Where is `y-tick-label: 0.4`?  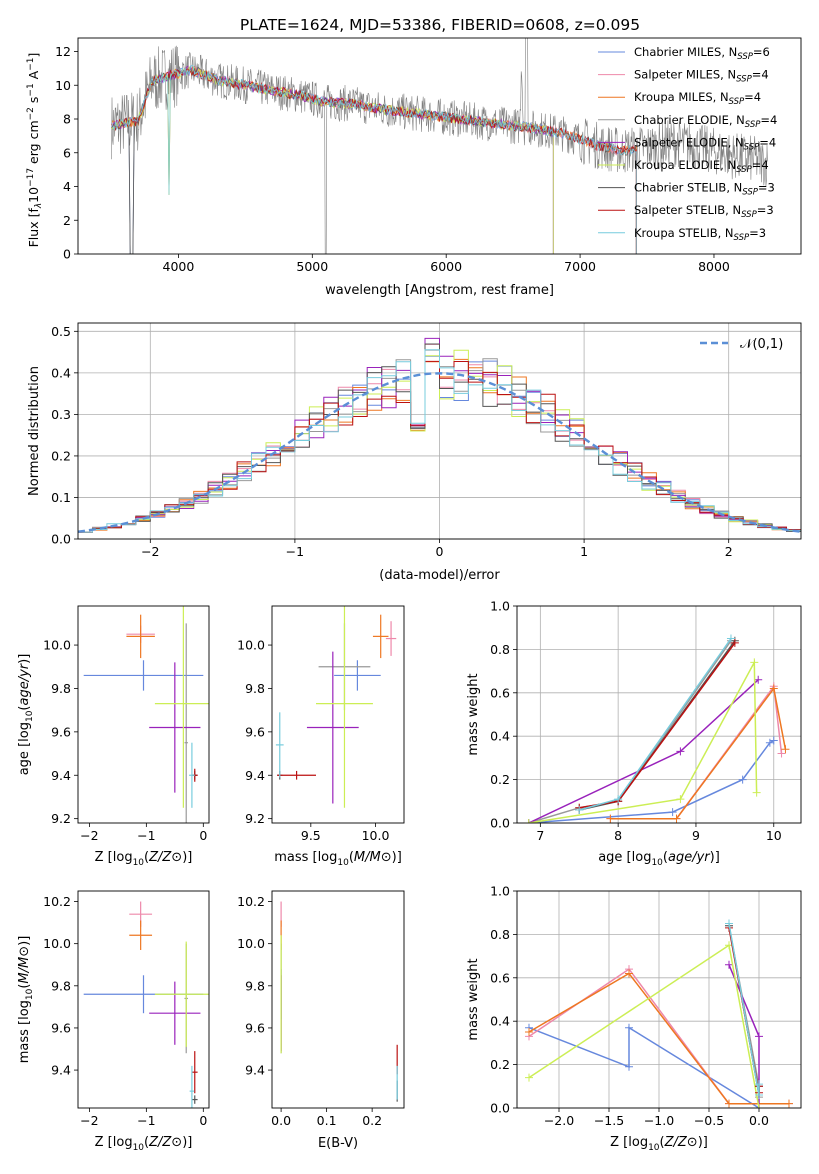 y-tick-label: 0.4 is located at coordinates (500, 1021).